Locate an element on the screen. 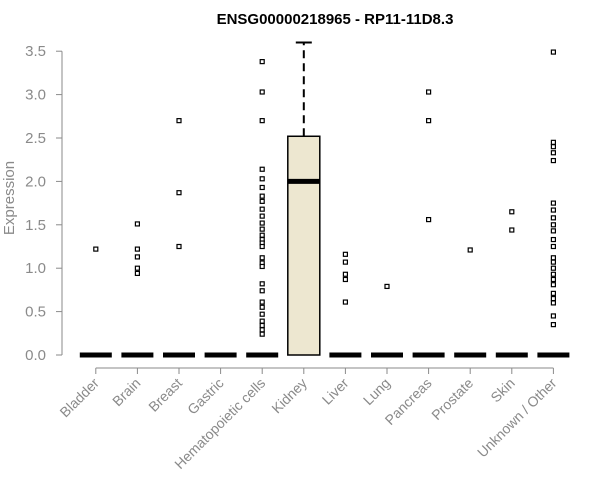  x-tick-label: Lung is located at coordinates (376, 391).